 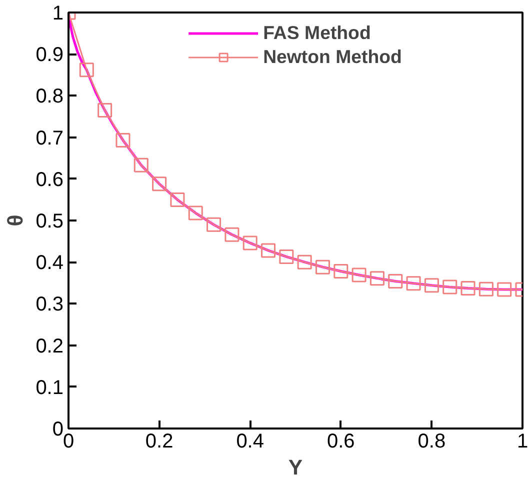 What do you see at coordinates (522, 441) in the screenshot?
I see `x-tick-label: 1` at bounding box center [522, 441].